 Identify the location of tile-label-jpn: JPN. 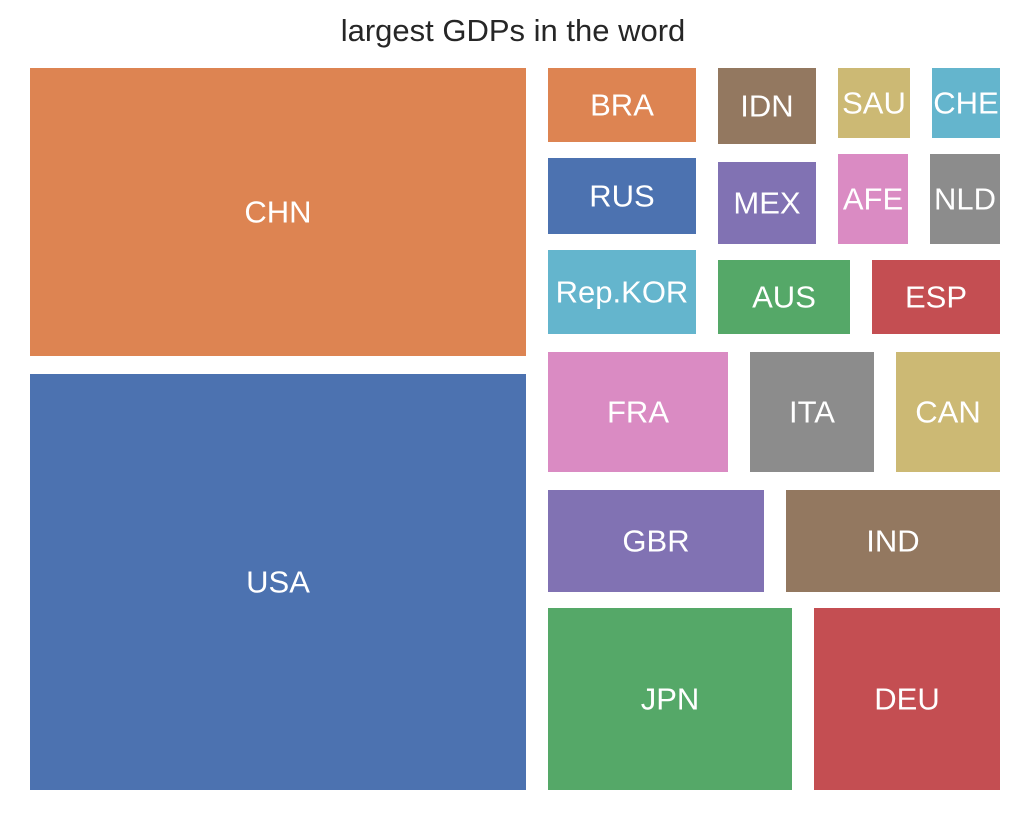
(670, 699).